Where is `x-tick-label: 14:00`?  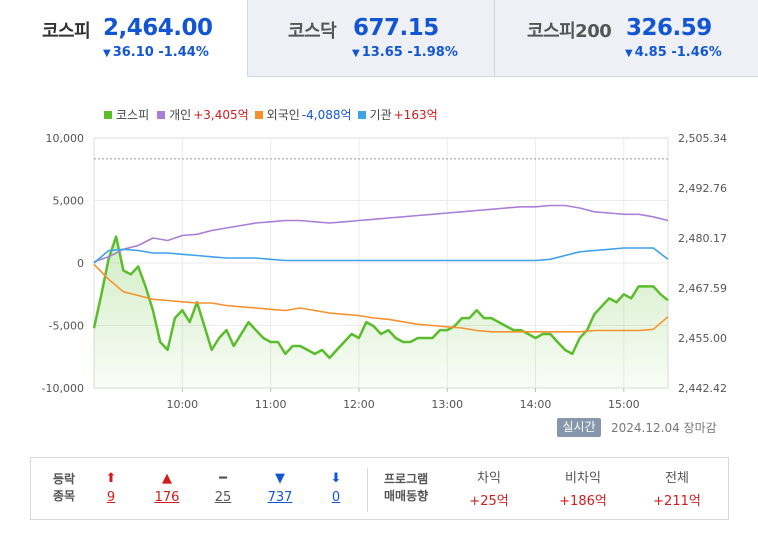
x-tick-label: 14:00 is located at coordinates (536, 404).